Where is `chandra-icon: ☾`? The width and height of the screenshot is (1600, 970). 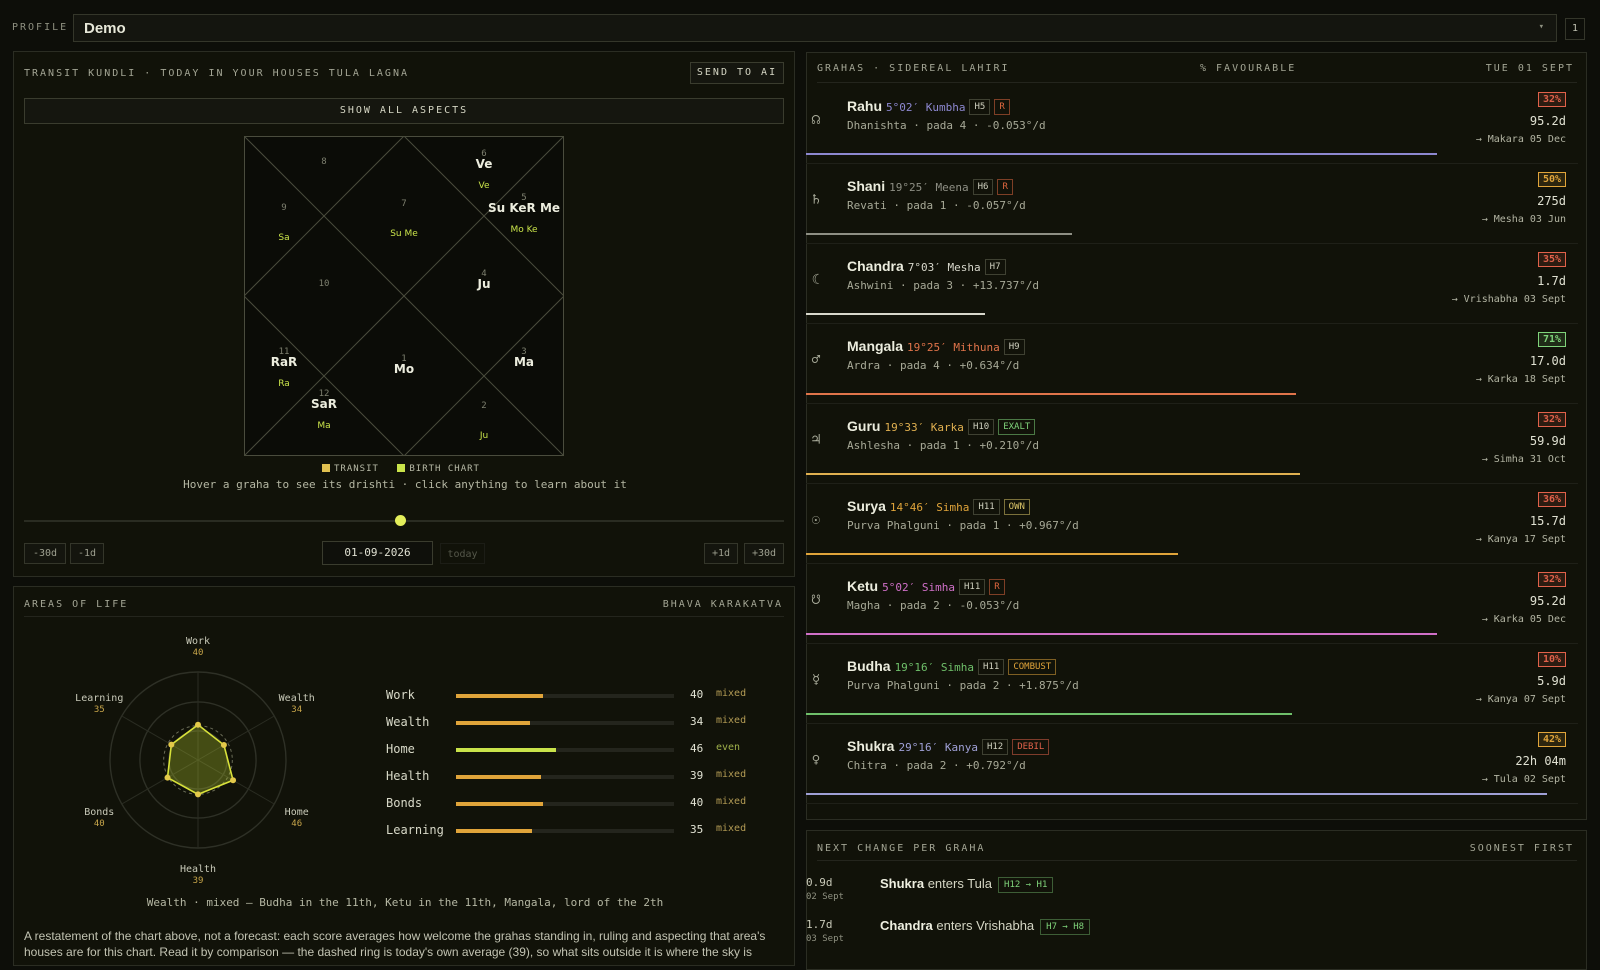
chandra-icon: ☾ is located at coordinates (816, 280).